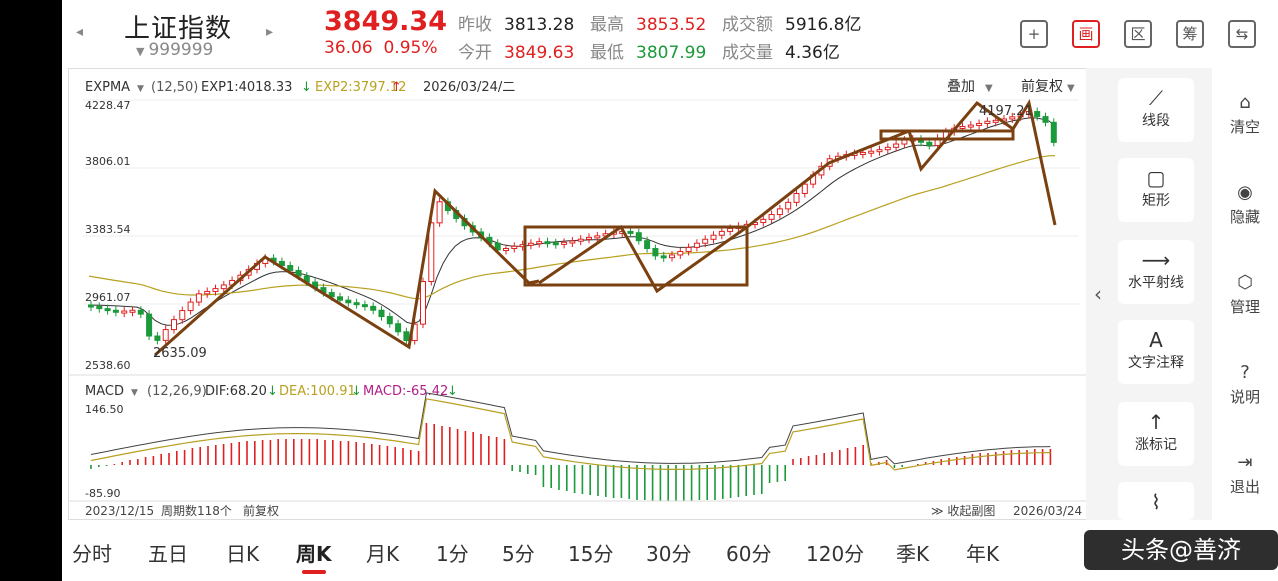 Image resolution: width=1278 pixels, height=581 pixels. I want to click on high-value: 3853.52, so click(671, 25).